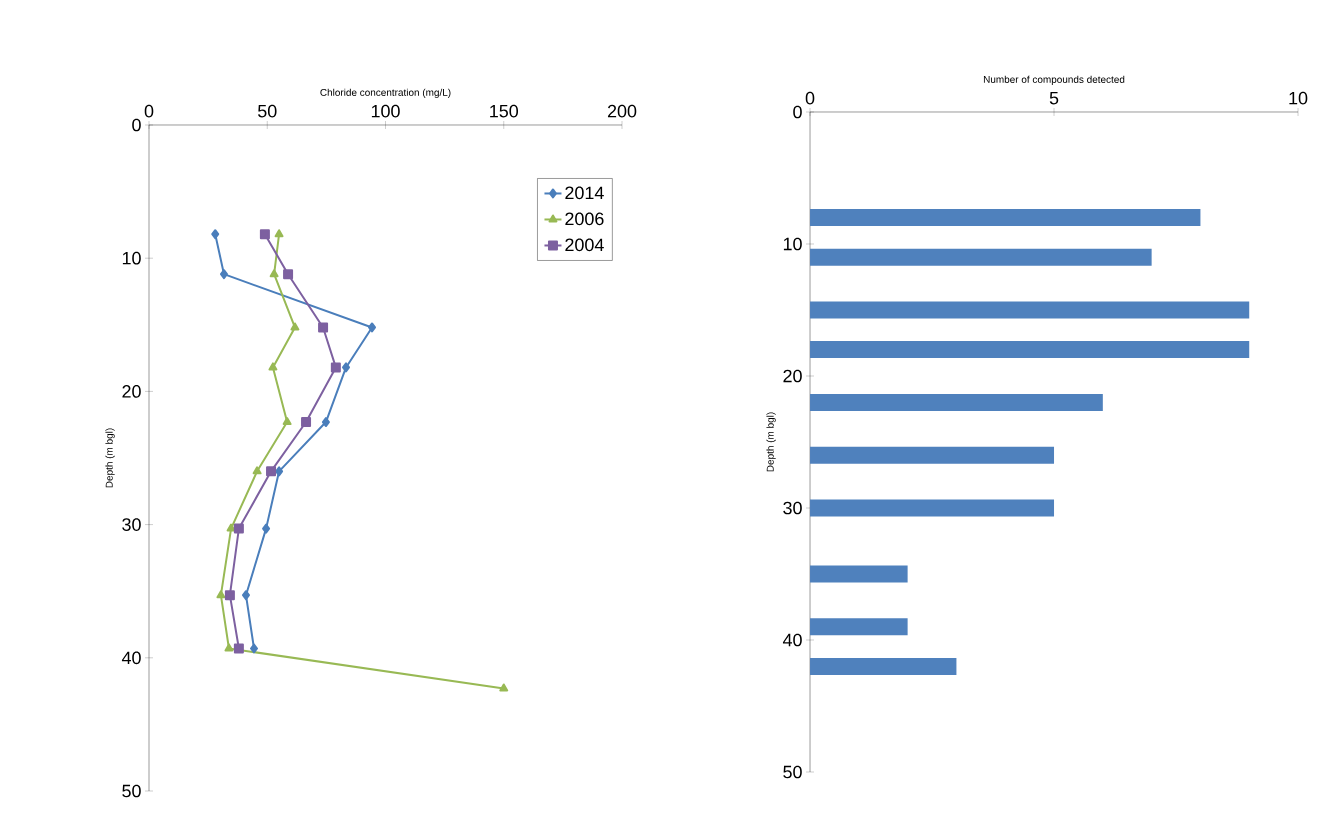  I want to click on x-axis-title: Number of compounds detected, so click(1054, 80).